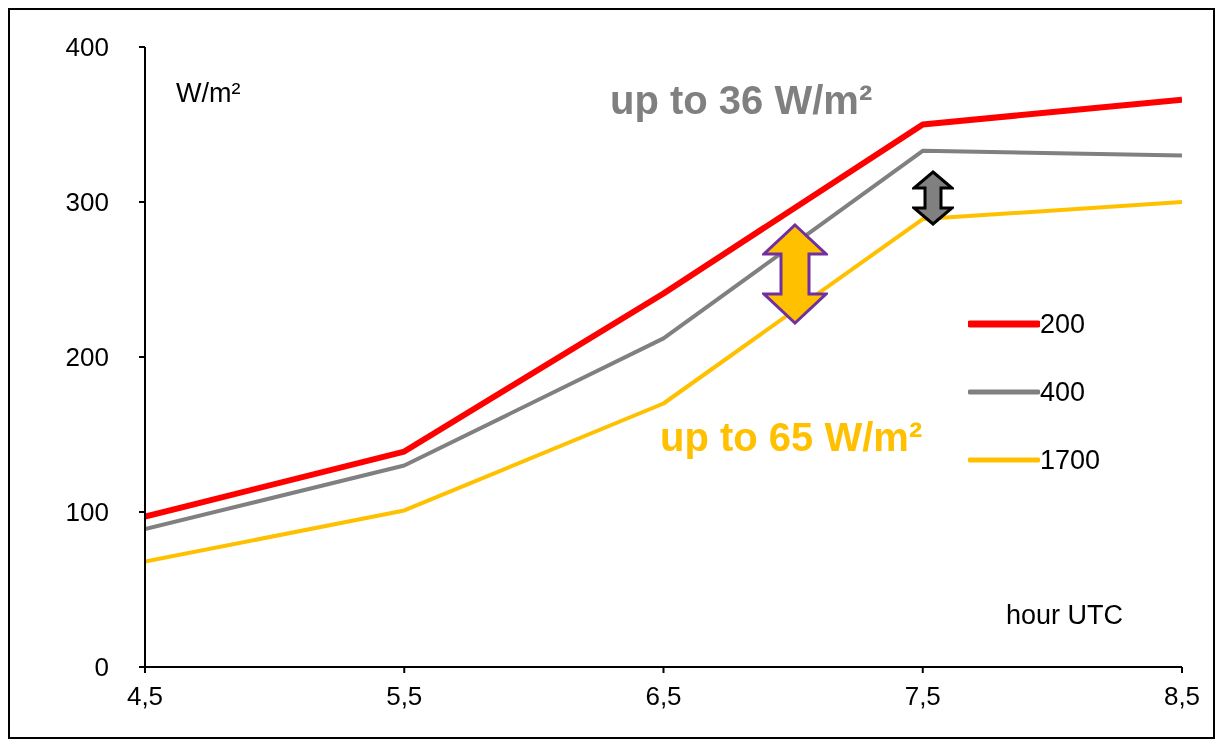 Image resolution: width=1225 pixels, height=747 pixels. Describe the element at coordinates (1182, 696) in the screenshot. I see `x-tick-label: 8,5` at that location.